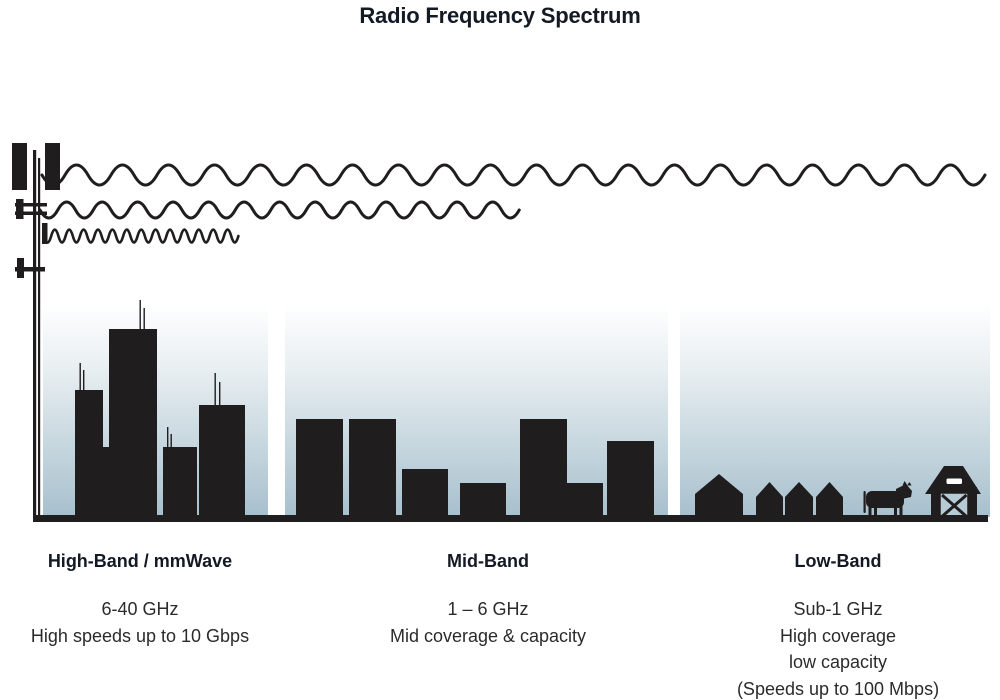 Image resolution: width=1000 pixels, height=700 pixels. What do you see at coordinates (488, 635) in the screenshot?
I see `mid-band-description: Mid coverage & capacity` at bounding box center [488, 635].